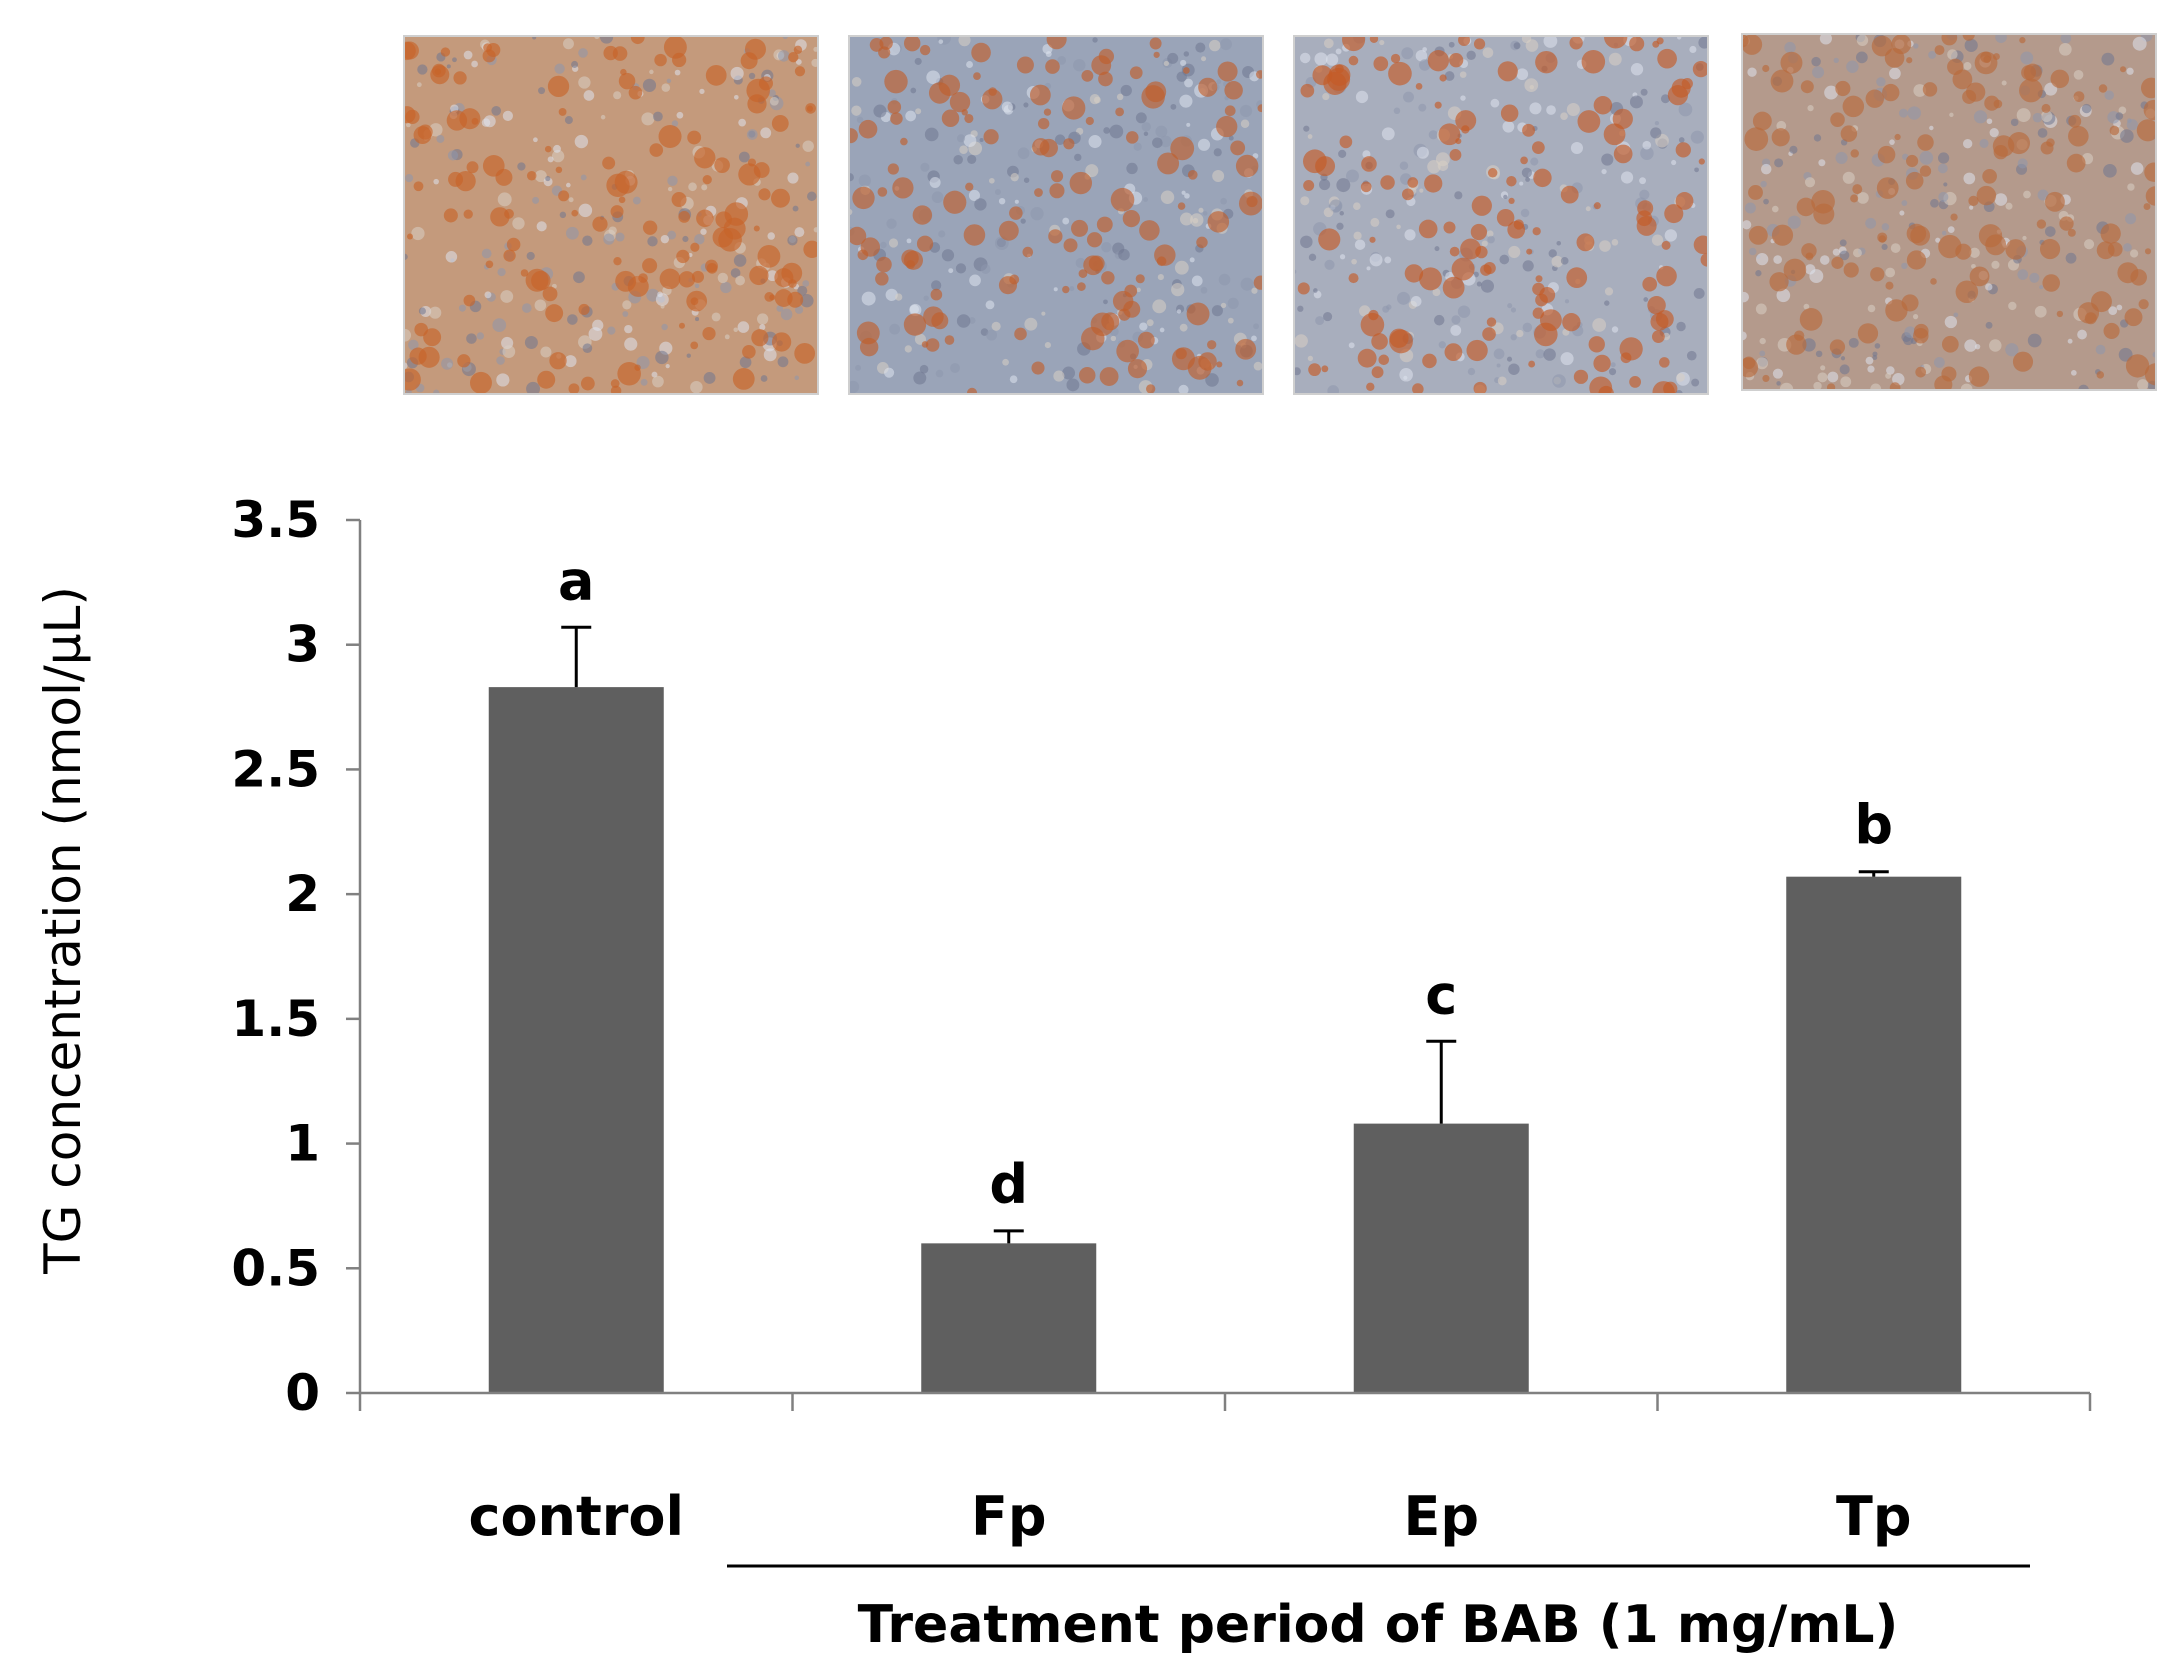  Describe the element at coordinates (302, 1144) in the screenshot. I see `y-tick-label: 1` at that location.